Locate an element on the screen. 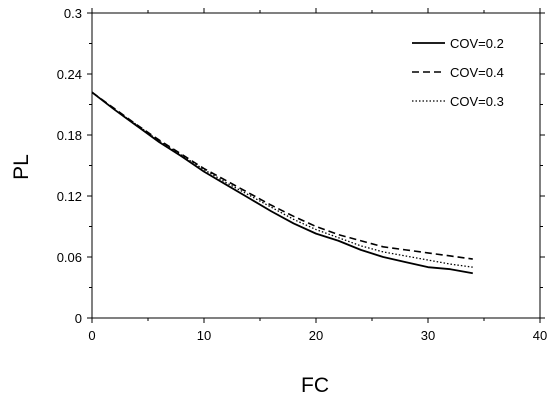  y-axis-title: PL is located at coordinates (21, 167).